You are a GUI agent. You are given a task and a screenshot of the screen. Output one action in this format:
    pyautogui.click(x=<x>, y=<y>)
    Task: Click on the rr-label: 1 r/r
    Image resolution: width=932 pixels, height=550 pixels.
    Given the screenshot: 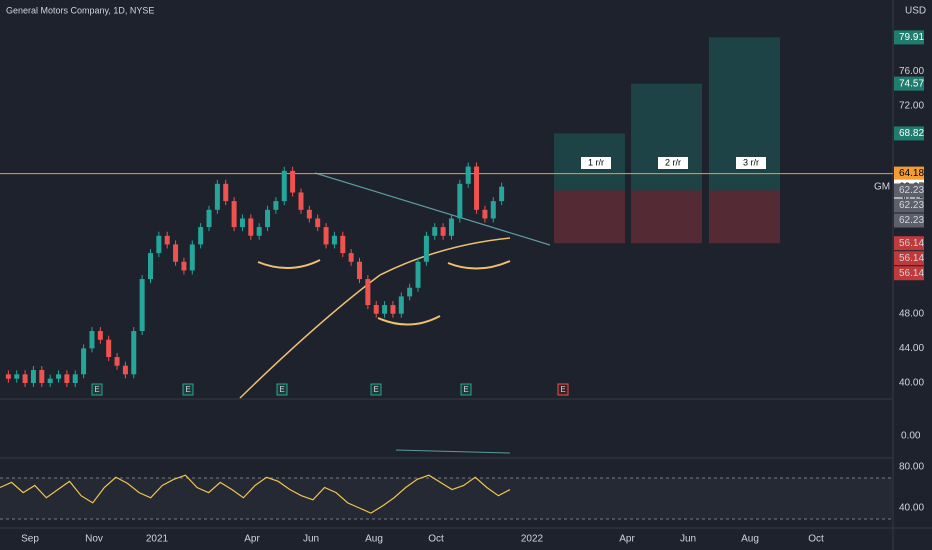 What is the action you would take?
    pyautogui.click(x=596, y=162)
    